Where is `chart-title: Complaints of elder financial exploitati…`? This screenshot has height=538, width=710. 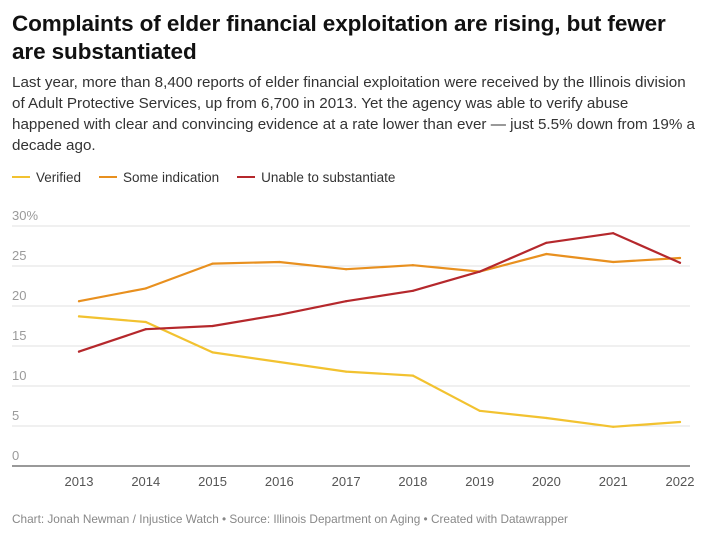
chart-title: Complaints of elder financial exploitati… is located at coordinates (339, 37).